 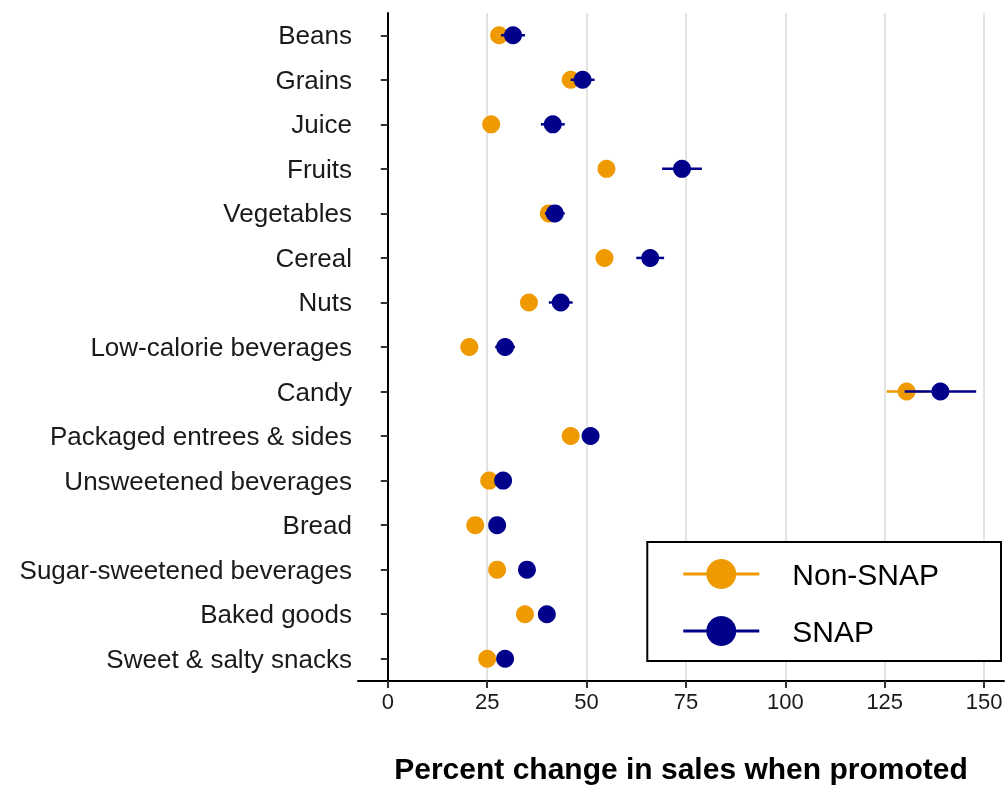 I want to click on x-tick-label: 150, so click(x=984, y=701).